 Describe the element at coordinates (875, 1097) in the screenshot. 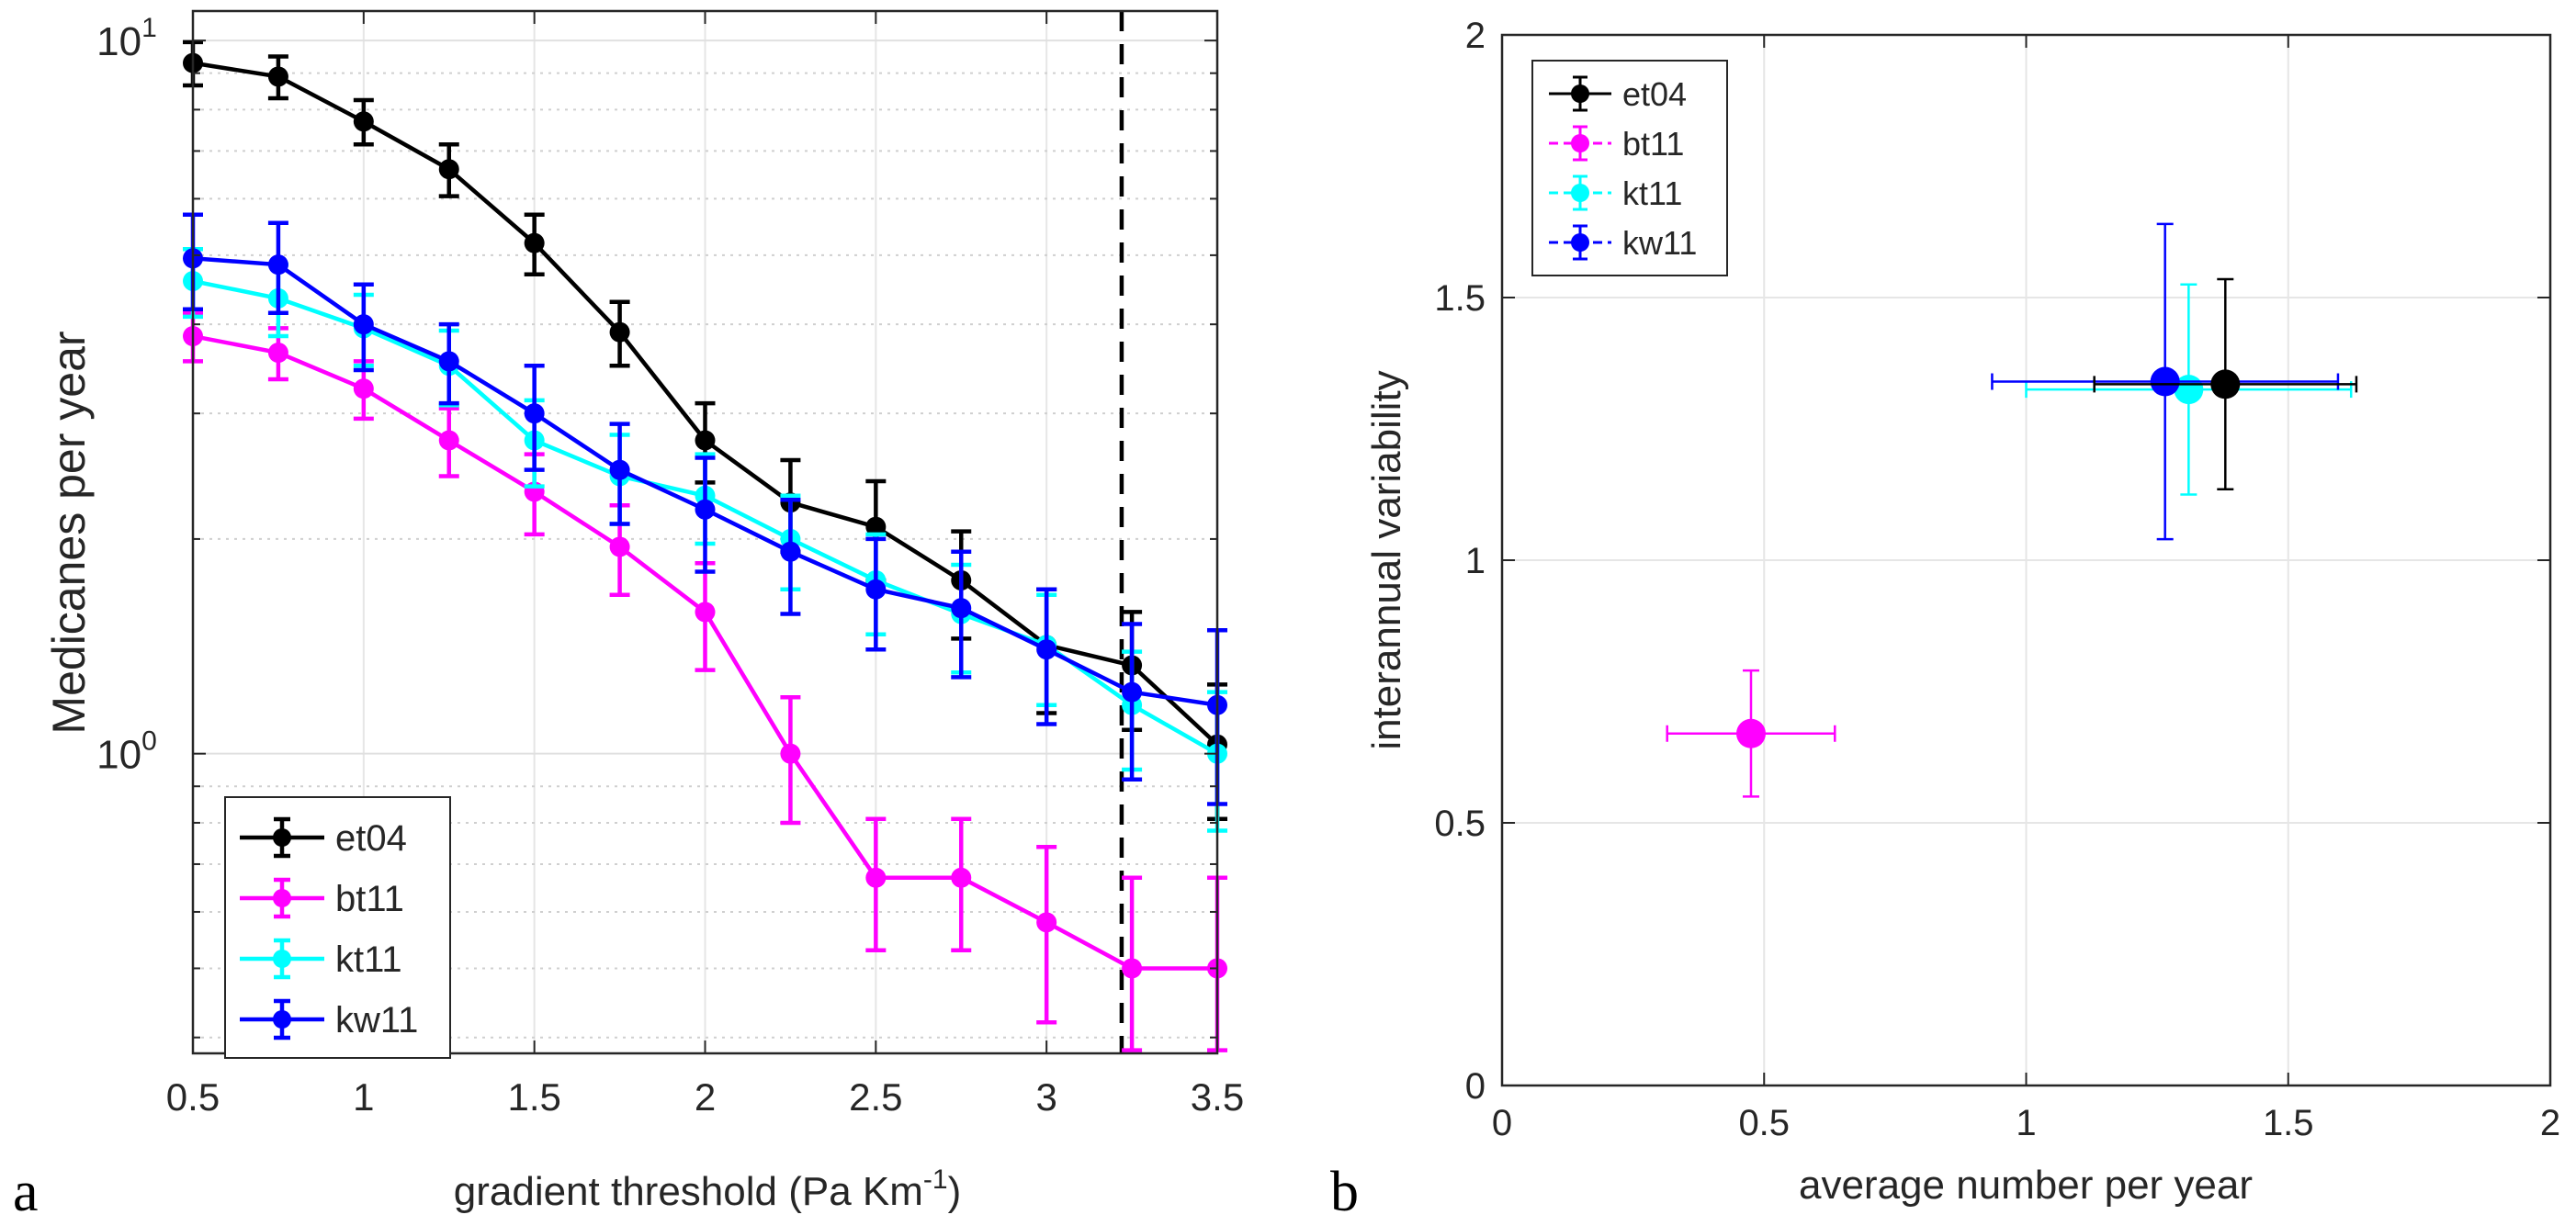

I see `panel-a-xtick-label: 2.5` at that location.